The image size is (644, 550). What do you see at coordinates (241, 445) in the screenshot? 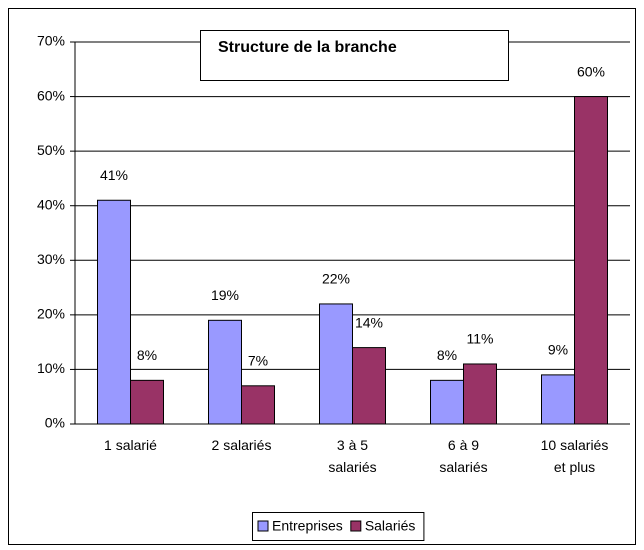
I see `x-tick-label: 2 salariés` at bounding box center [241, 445].